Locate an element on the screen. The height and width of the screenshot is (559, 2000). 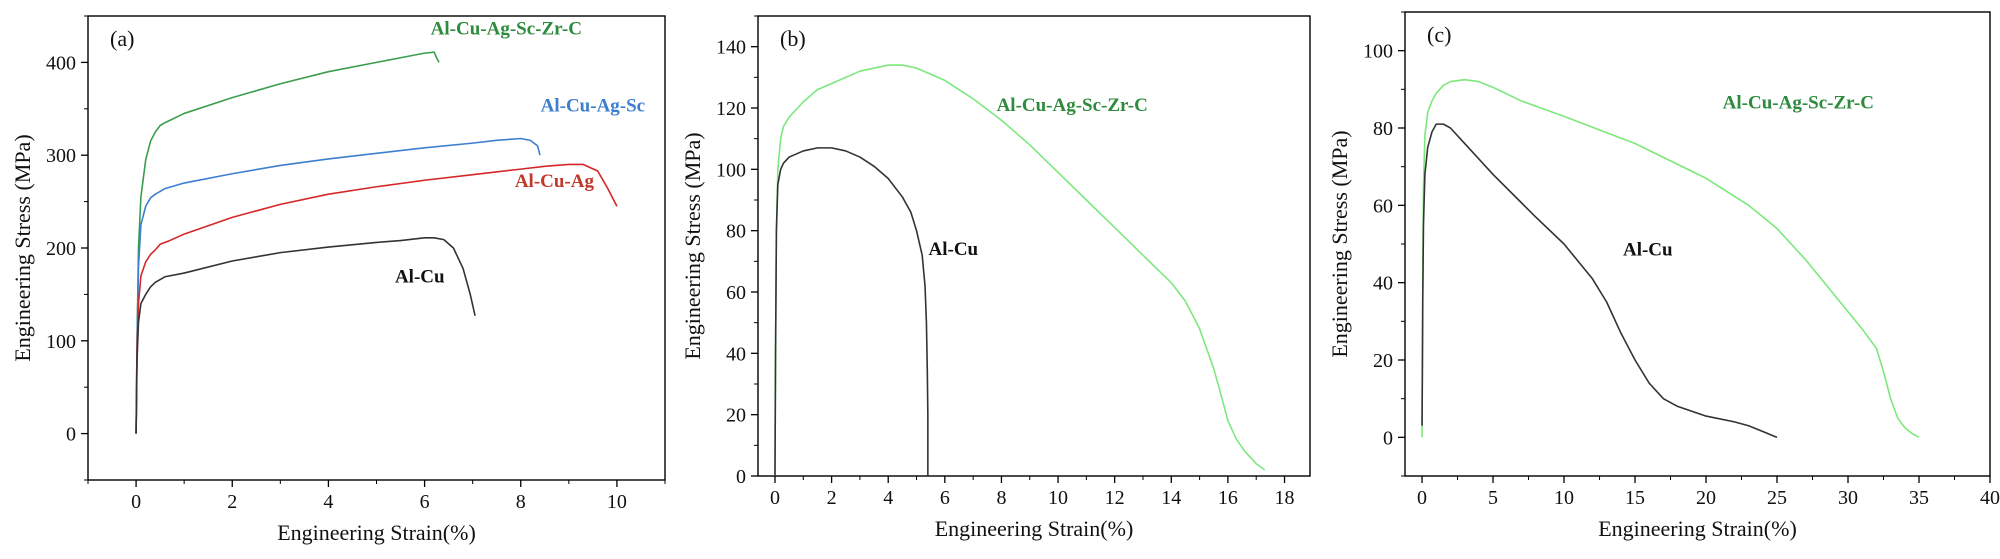
panel-a-series-al-cu-ag-sc-label: Al-Cu-Ag-Sc is located at coordinates (593, 106).